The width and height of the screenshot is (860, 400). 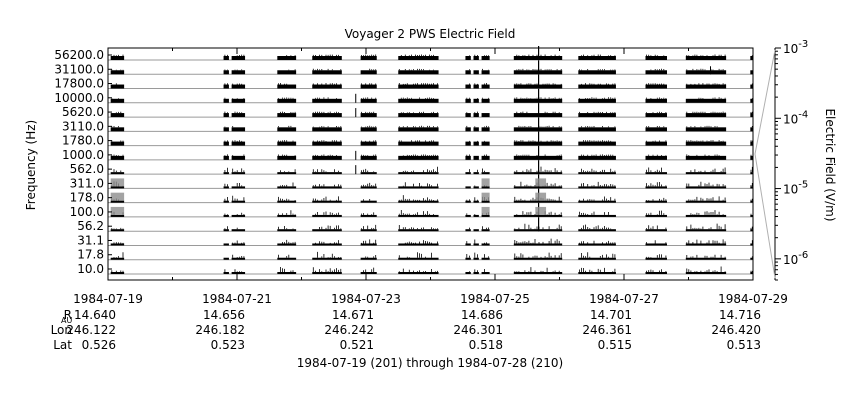 I want to click on ephemeris-lon-value: 246.361, so click(x=607, y=330).